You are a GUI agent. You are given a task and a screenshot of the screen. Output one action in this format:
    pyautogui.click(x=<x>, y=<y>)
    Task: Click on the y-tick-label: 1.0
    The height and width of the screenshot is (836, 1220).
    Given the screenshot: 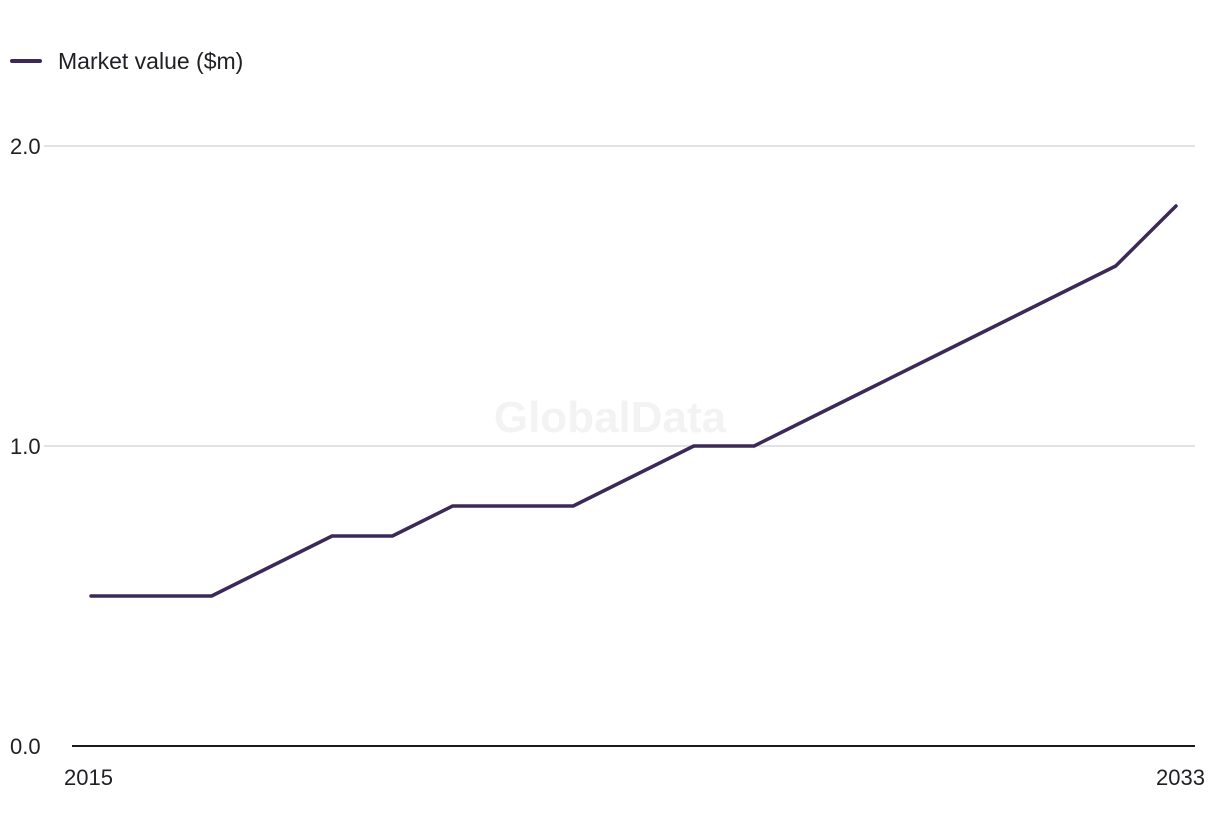 What is the action you would take?
    pyautogui.click(x=25, y=446)
    